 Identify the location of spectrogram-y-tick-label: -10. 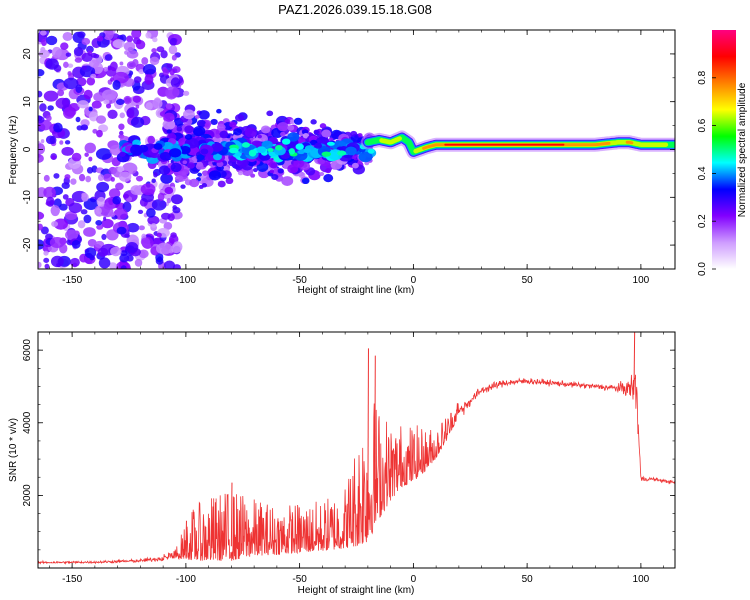
(27, 197).